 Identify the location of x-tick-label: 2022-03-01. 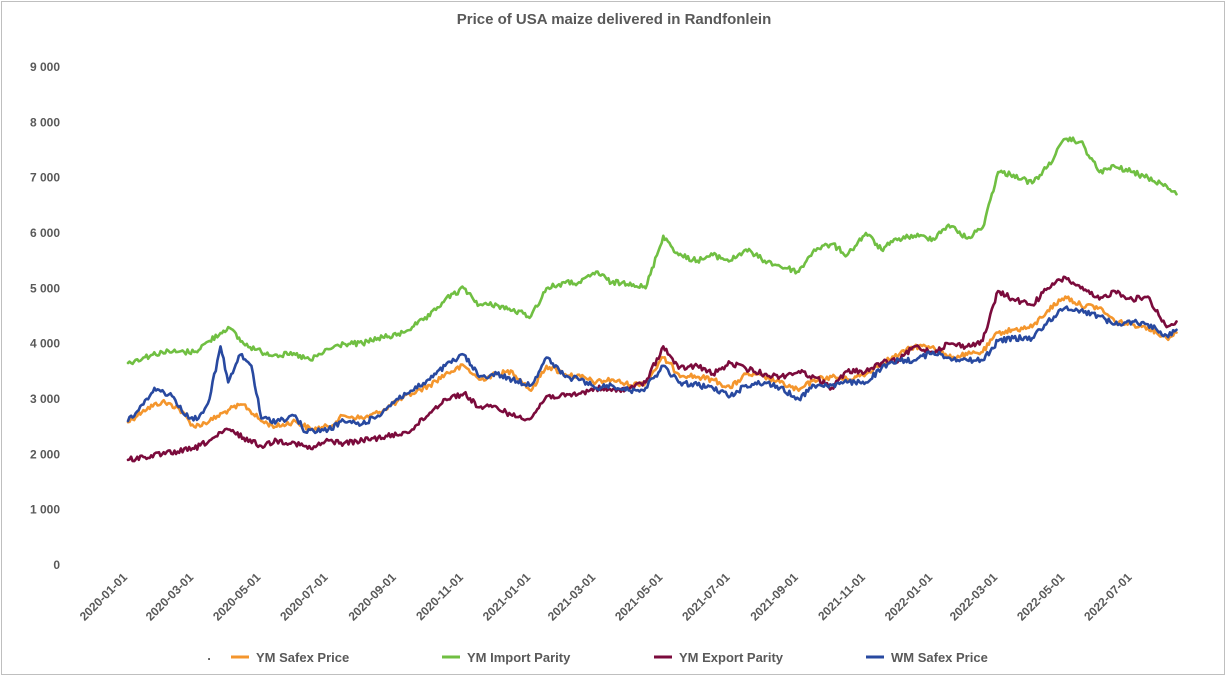
(974, 597).